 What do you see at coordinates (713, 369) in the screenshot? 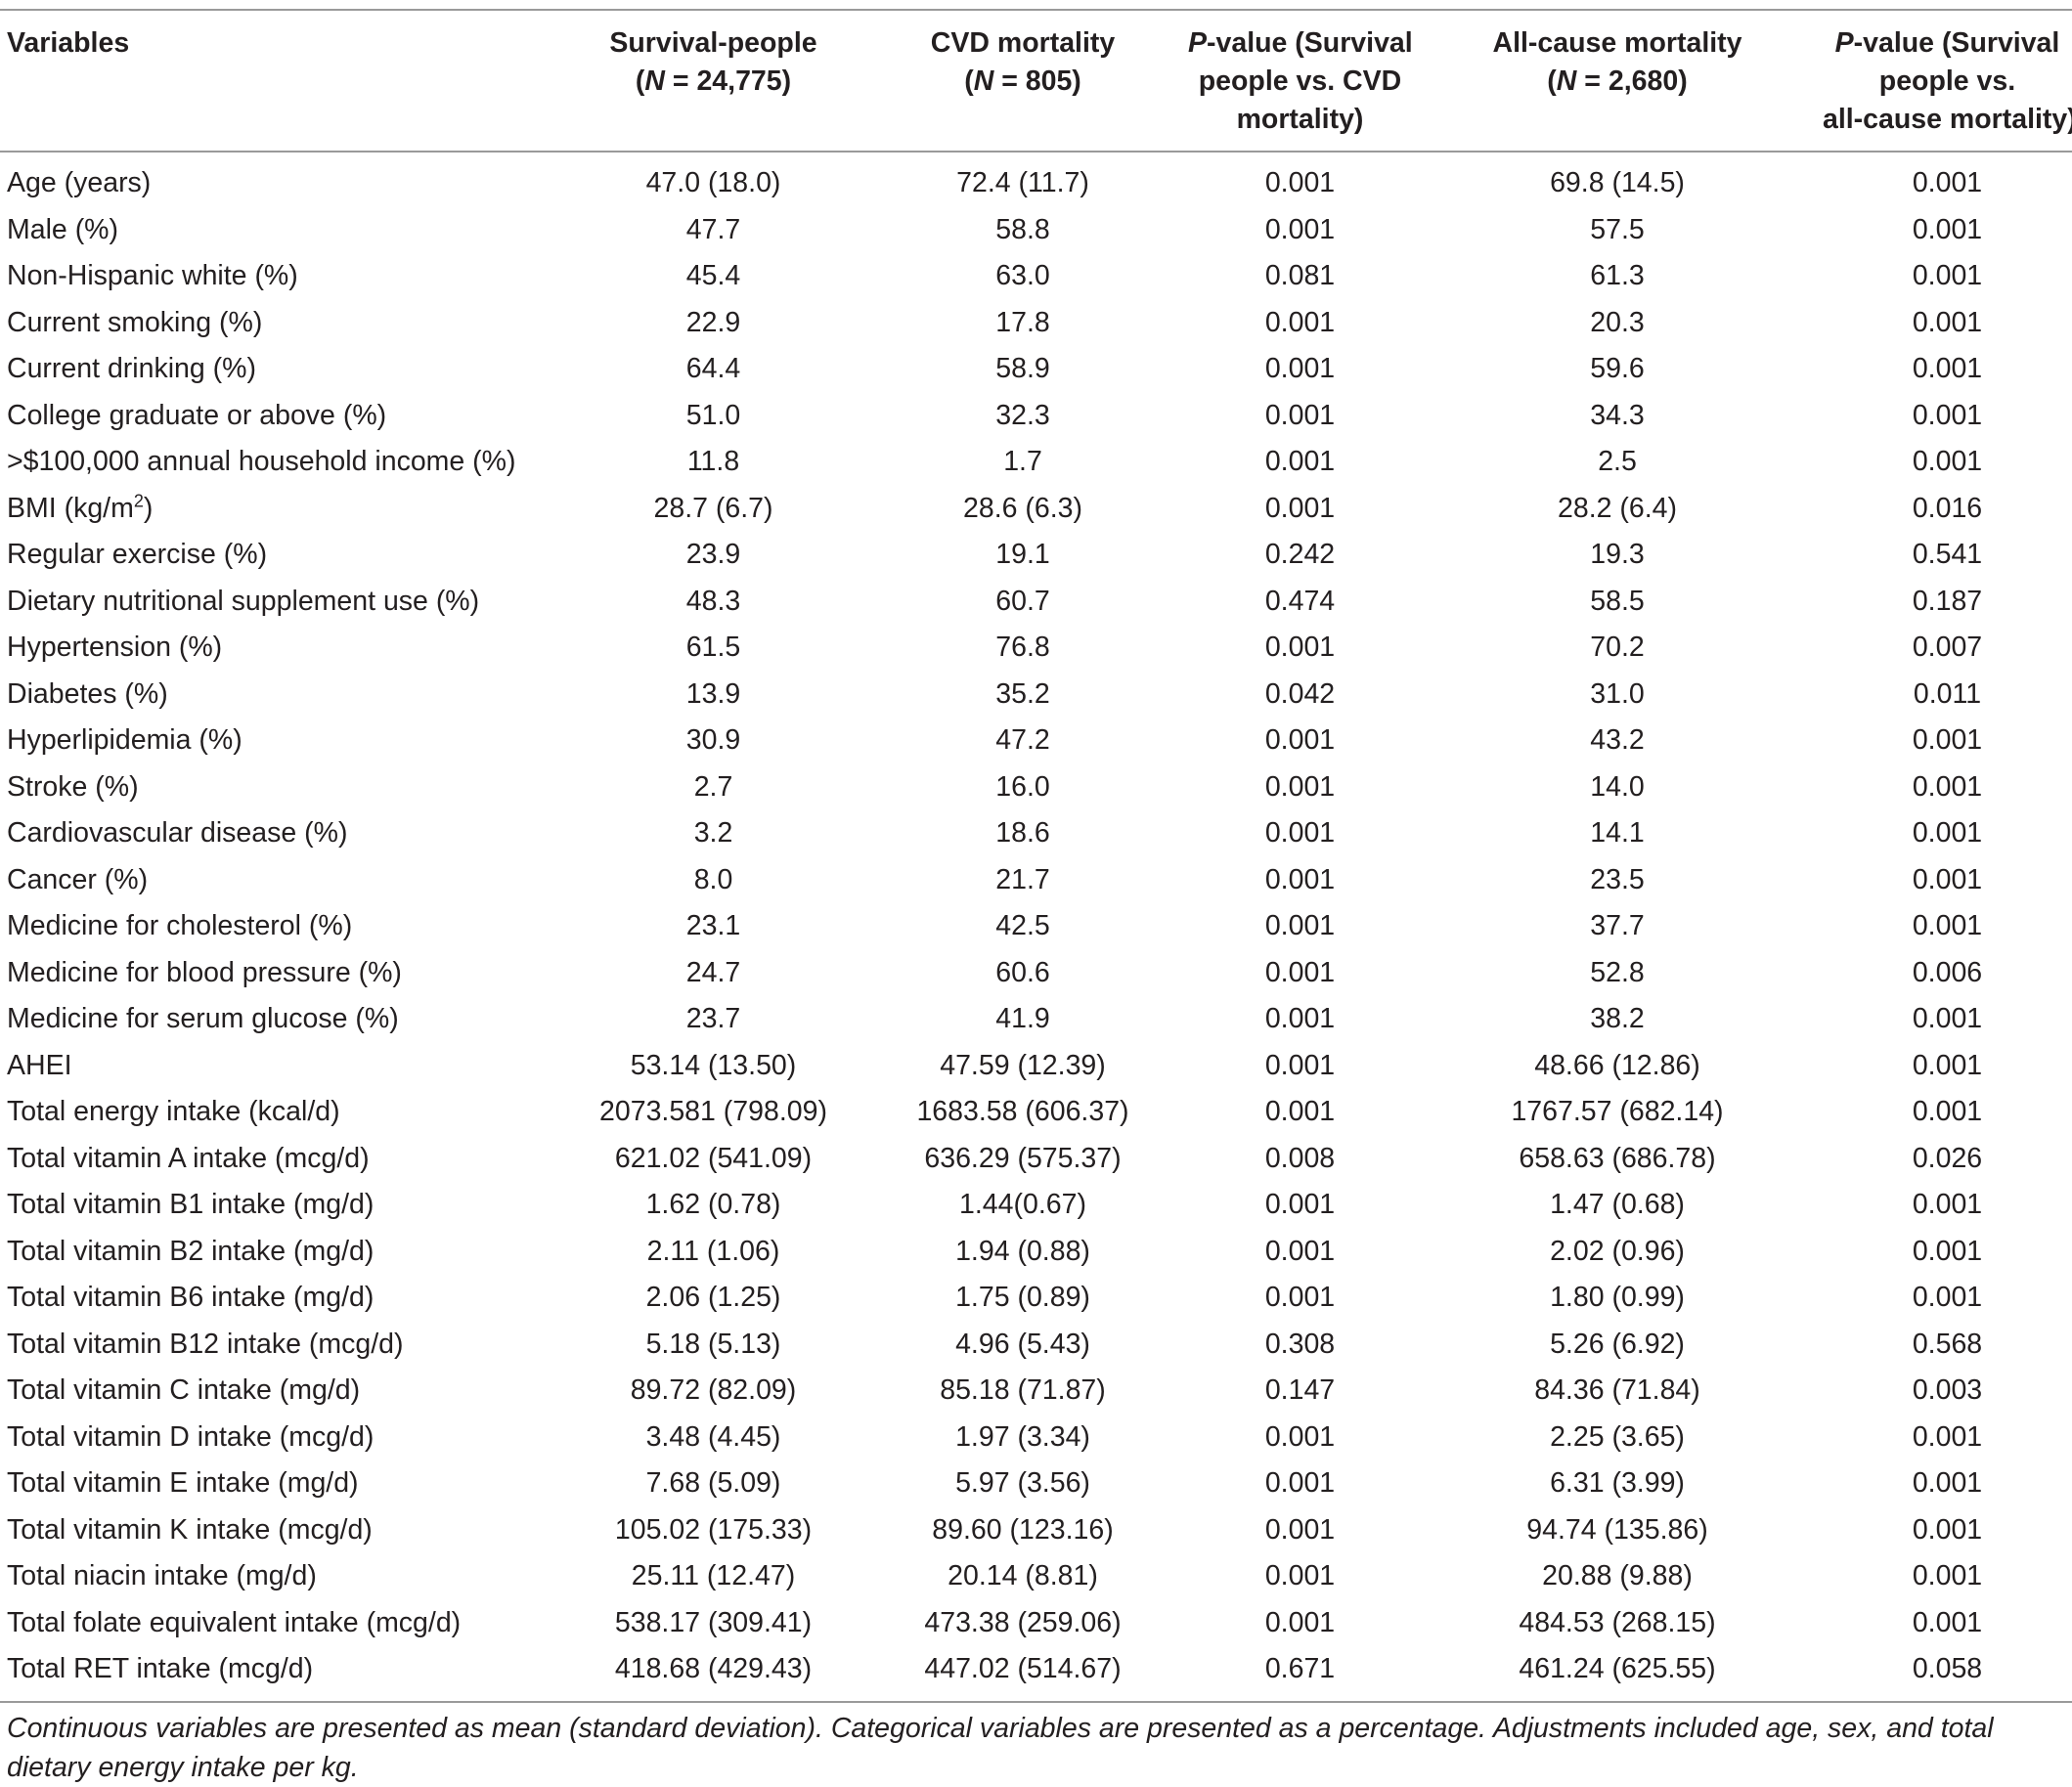
I see `cell-survival-people: 64.4` at bounding box center [713, 369].